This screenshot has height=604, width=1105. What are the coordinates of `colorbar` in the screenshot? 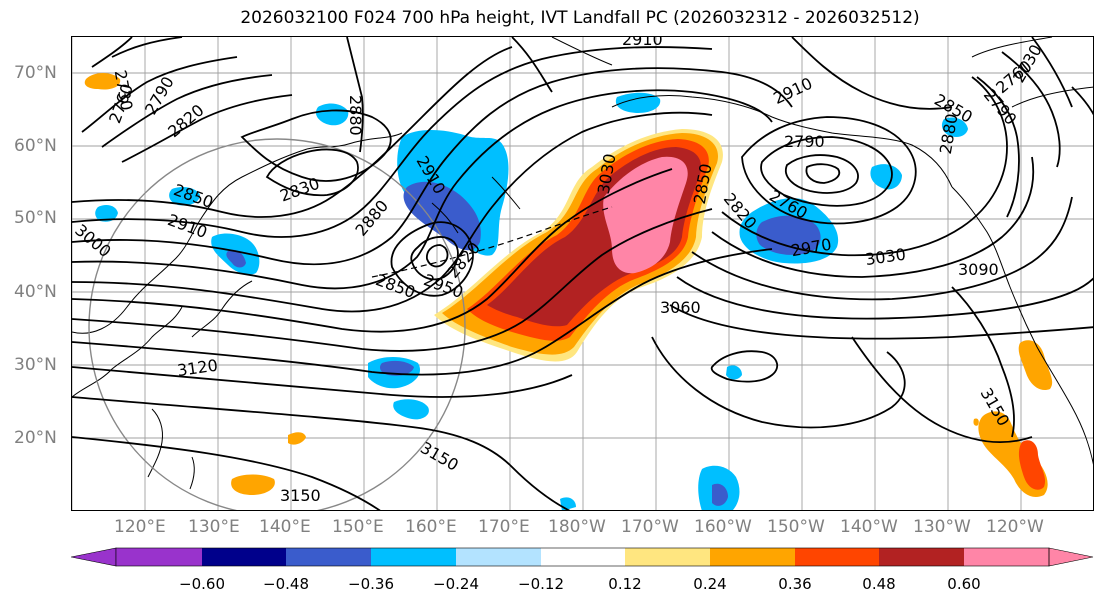 It's located at (582, 557).